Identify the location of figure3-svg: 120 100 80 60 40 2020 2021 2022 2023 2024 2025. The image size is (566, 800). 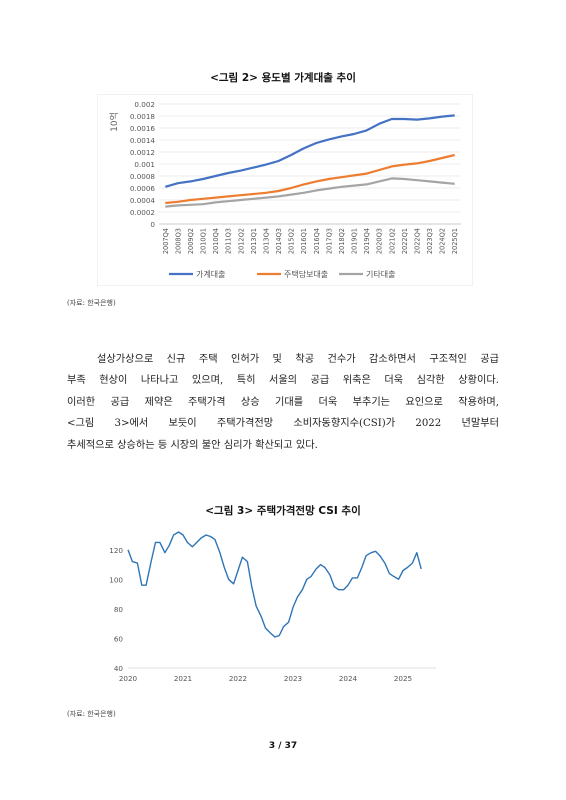
(279, 608).